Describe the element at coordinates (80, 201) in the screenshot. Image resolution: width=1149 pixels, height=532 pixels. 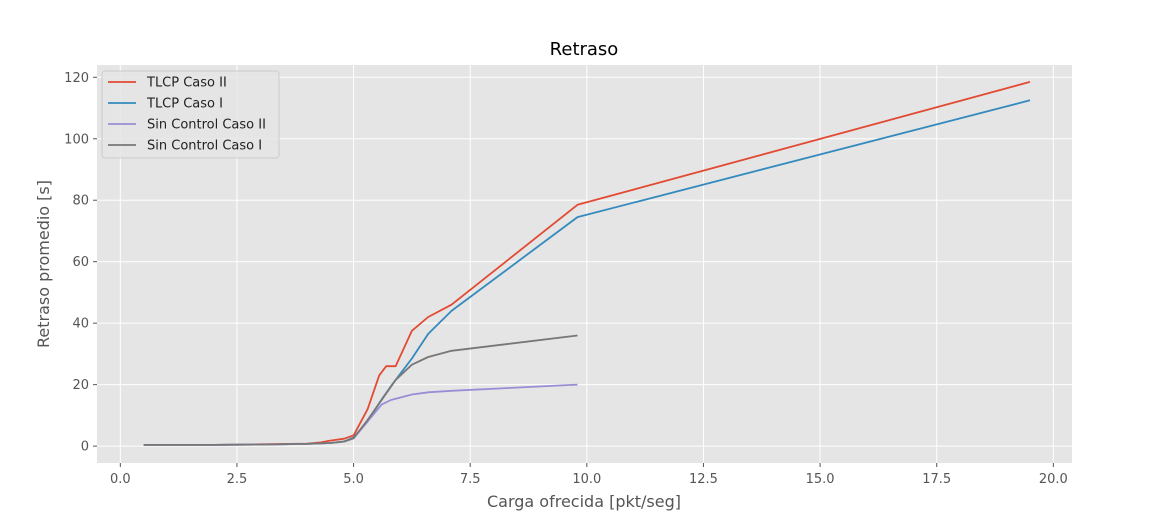
I see `y-tick-label: 80` at that location.